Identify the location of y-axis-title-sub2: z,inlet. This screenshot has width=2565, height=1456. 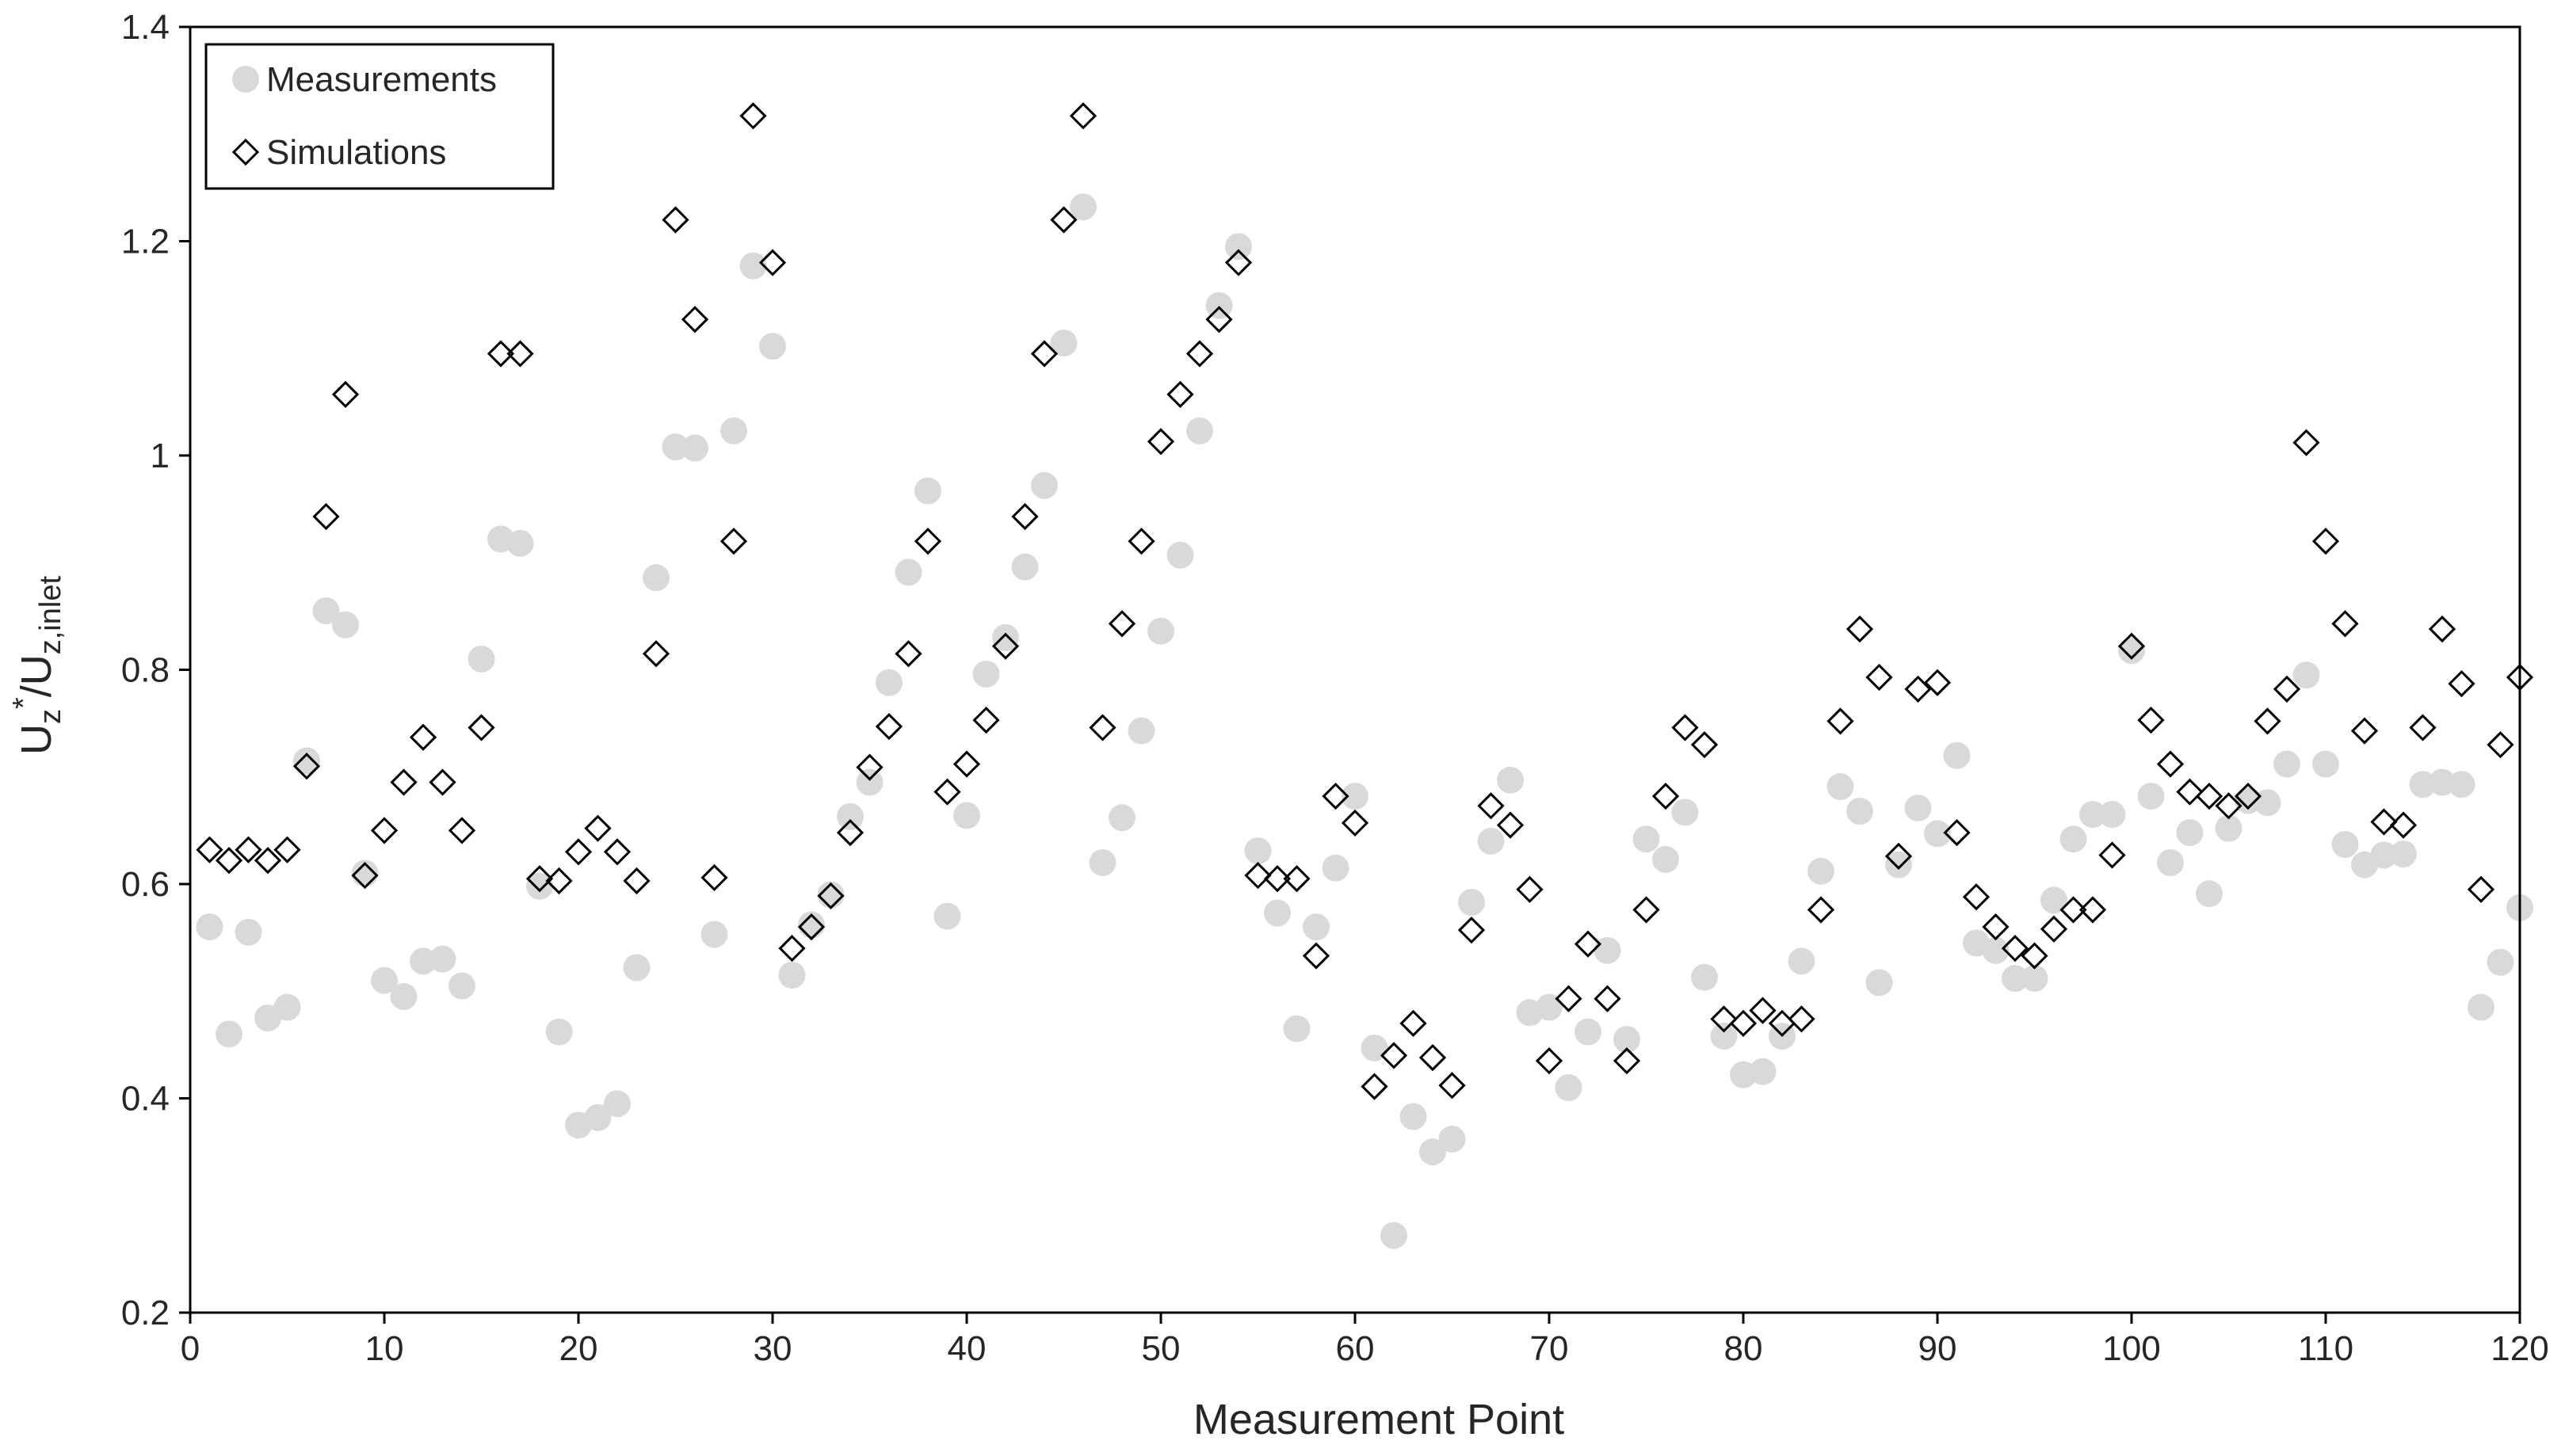
(50, 615).